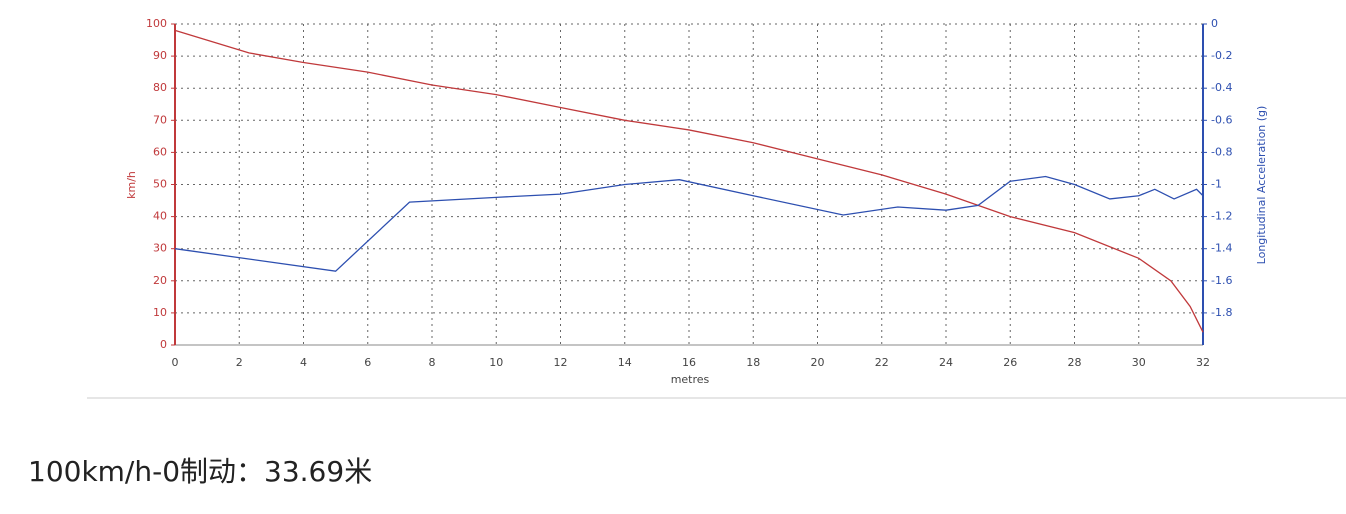 The height and width of the screenshot is (514, 1346). Describe the element at coordinates (303, 362) in the screenshot. I see `x-tick-label: 4` at that location.